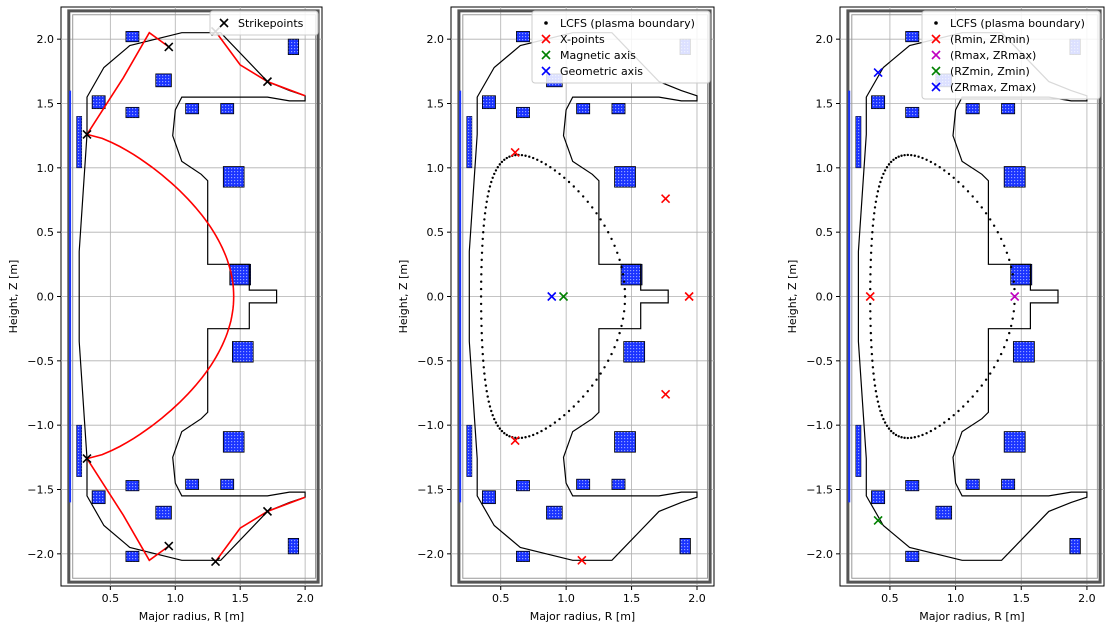  Describe the element at coordinates (566, 598) in the screenshot. I see `x-tick-label: 1.0` at that location.